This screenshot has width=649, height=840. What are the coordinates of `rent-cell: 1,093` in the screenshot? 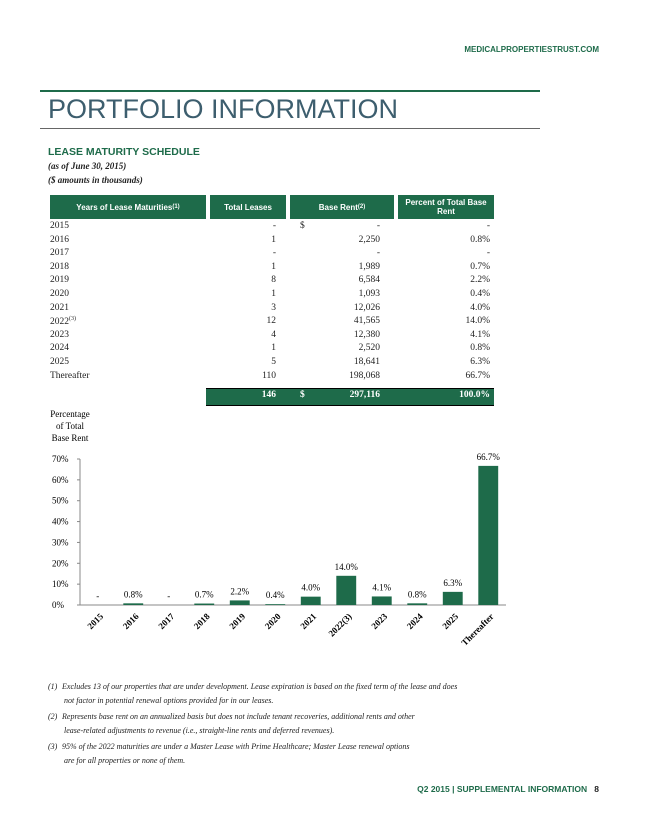 It's located at (369, 294).